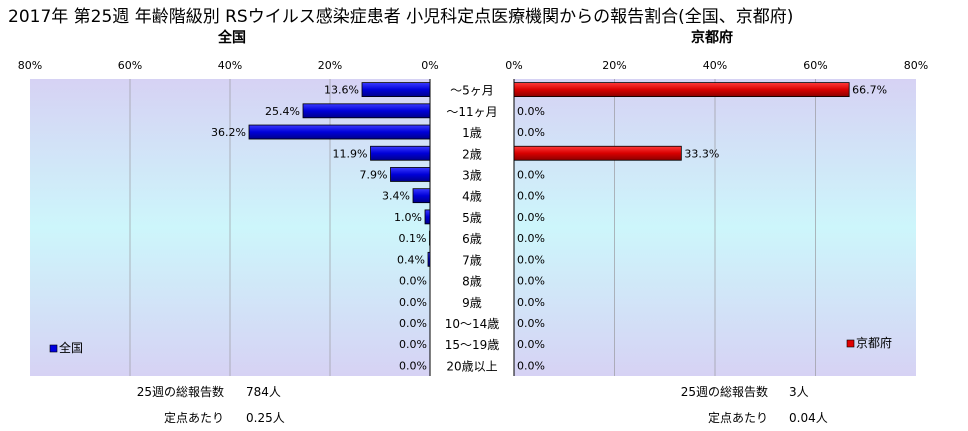 The height and width of the screenshot is (431, 968). What do you see at coordinates (472, 218) in the screenshot?
I see `category-label: 5歳` at bounding box center [472, 218].